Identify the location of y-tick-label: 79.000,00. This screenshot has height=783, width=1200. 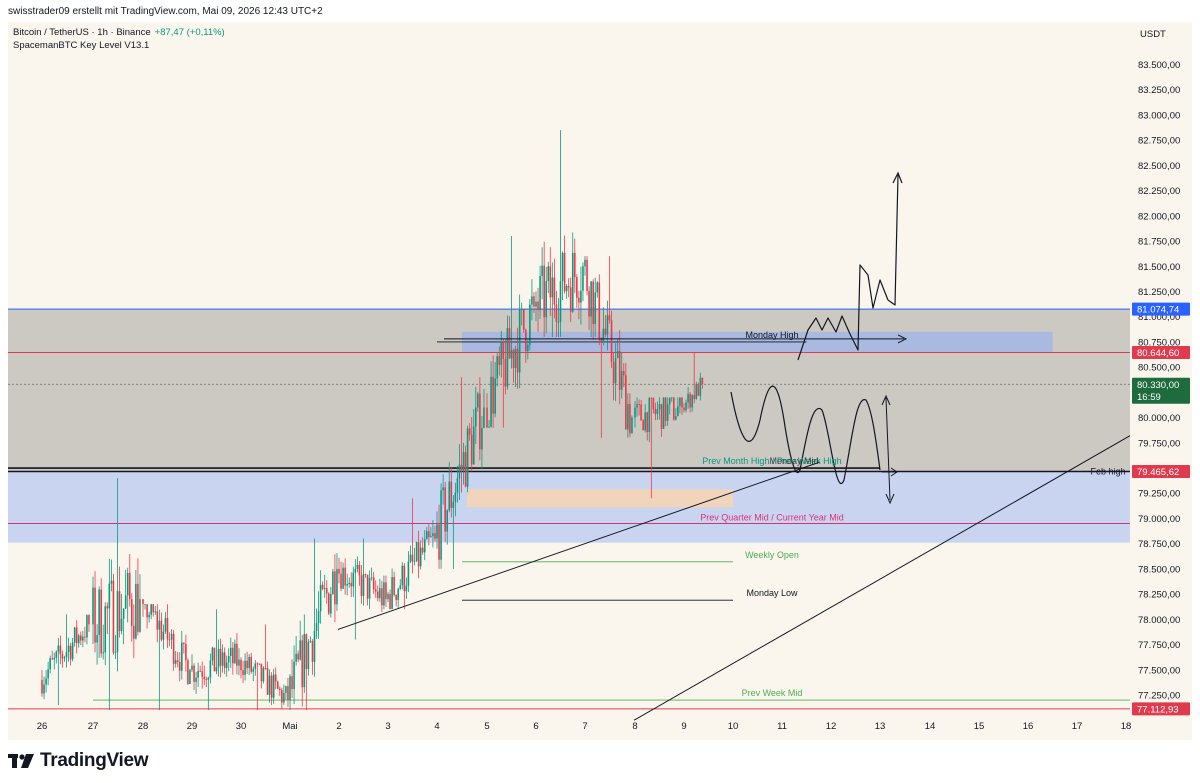
(1159, 519).